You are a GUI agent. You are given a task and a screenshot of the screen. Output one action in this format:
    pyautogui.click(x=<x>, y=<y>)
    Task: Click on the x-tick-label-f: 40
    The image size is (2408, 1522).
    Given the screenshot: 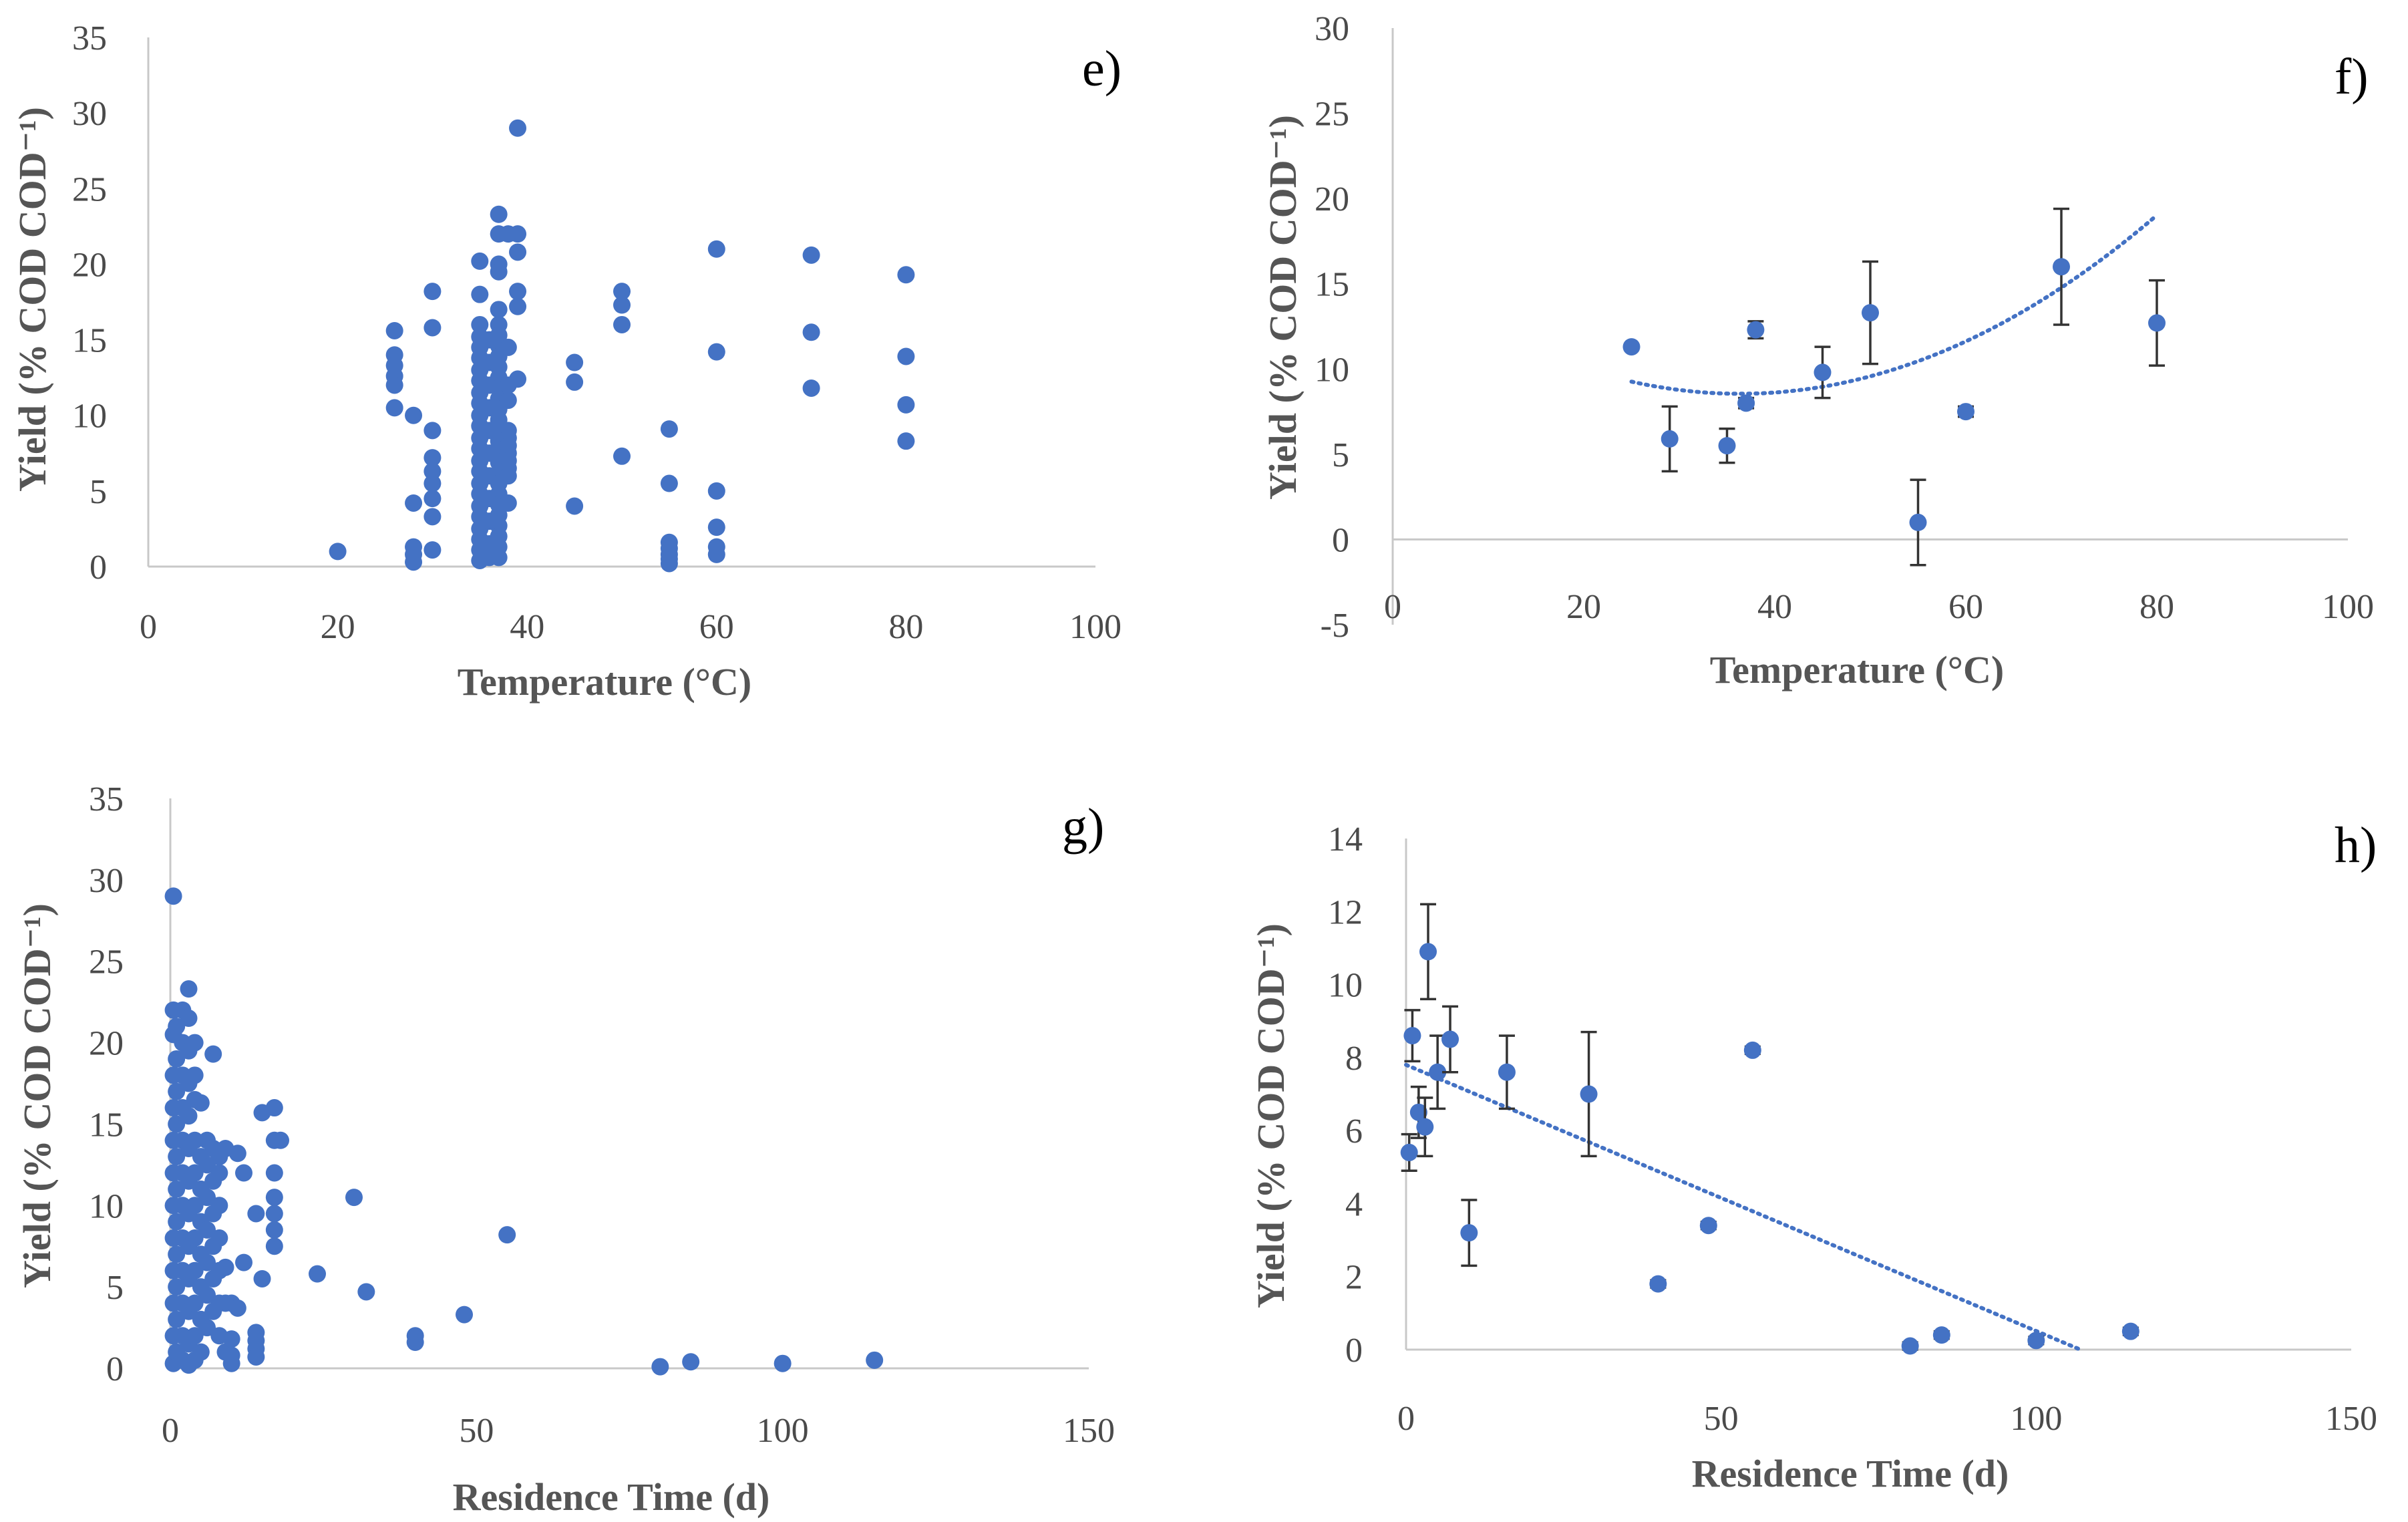 What is the action you would take?
    pyautogui.click(x=1774, y=607)
    